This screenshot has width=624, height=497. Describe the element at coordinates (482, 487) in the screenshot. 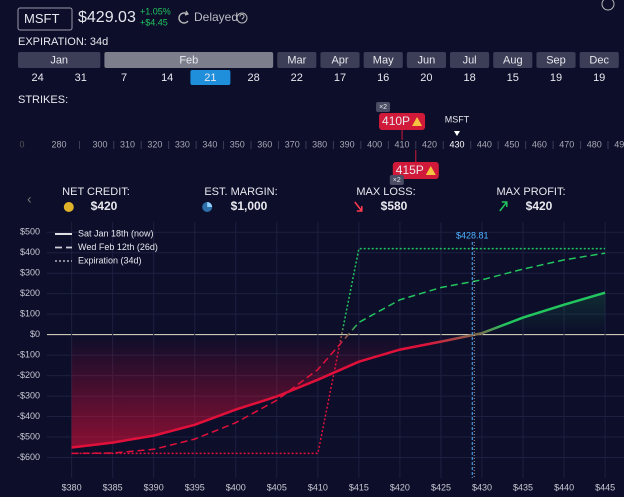

I see `x-tick-label: $430` at that location.